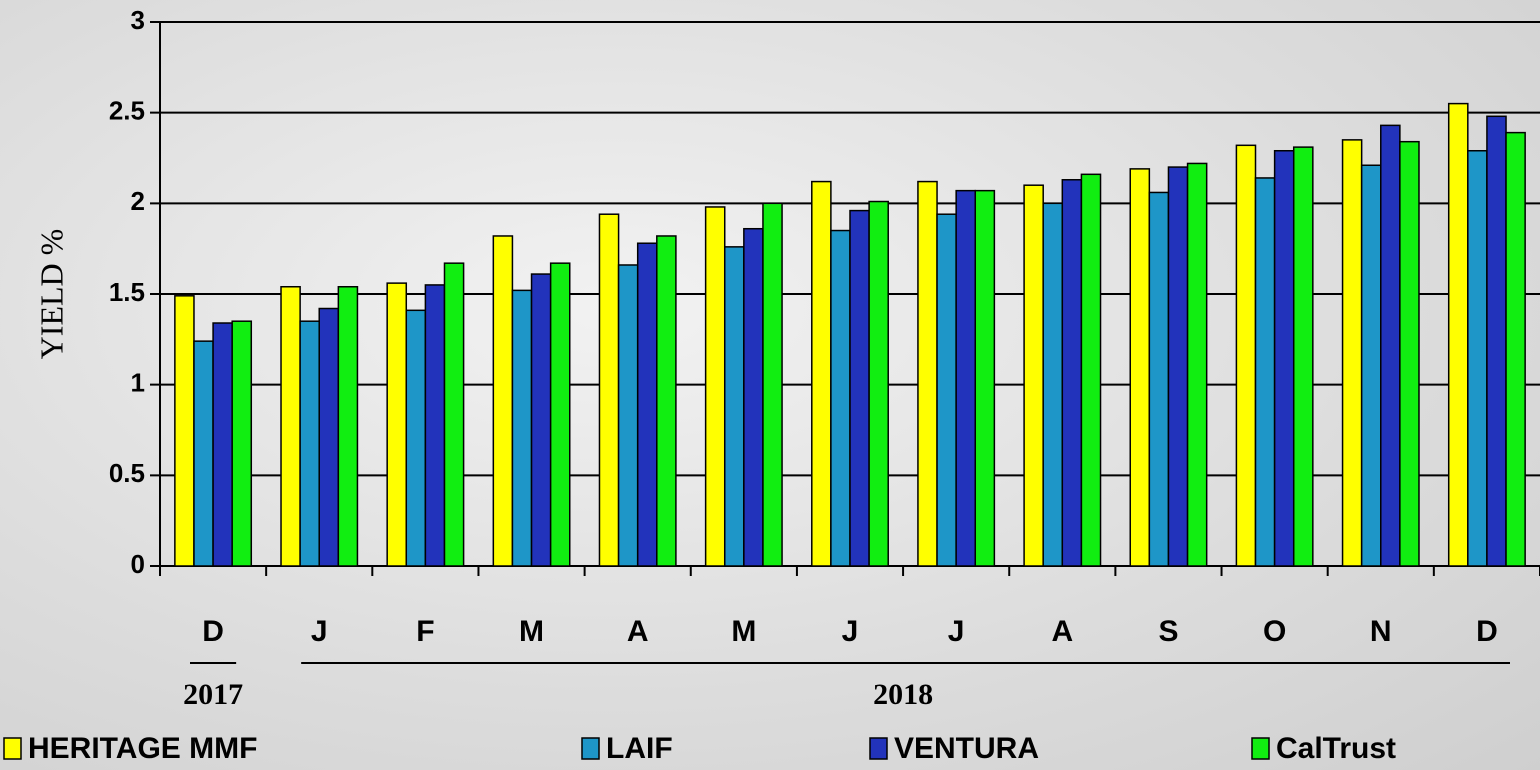 The height and width of the screenshot is (770, 1540). I want to click on y-tick-label: 3, so click(138, 20).